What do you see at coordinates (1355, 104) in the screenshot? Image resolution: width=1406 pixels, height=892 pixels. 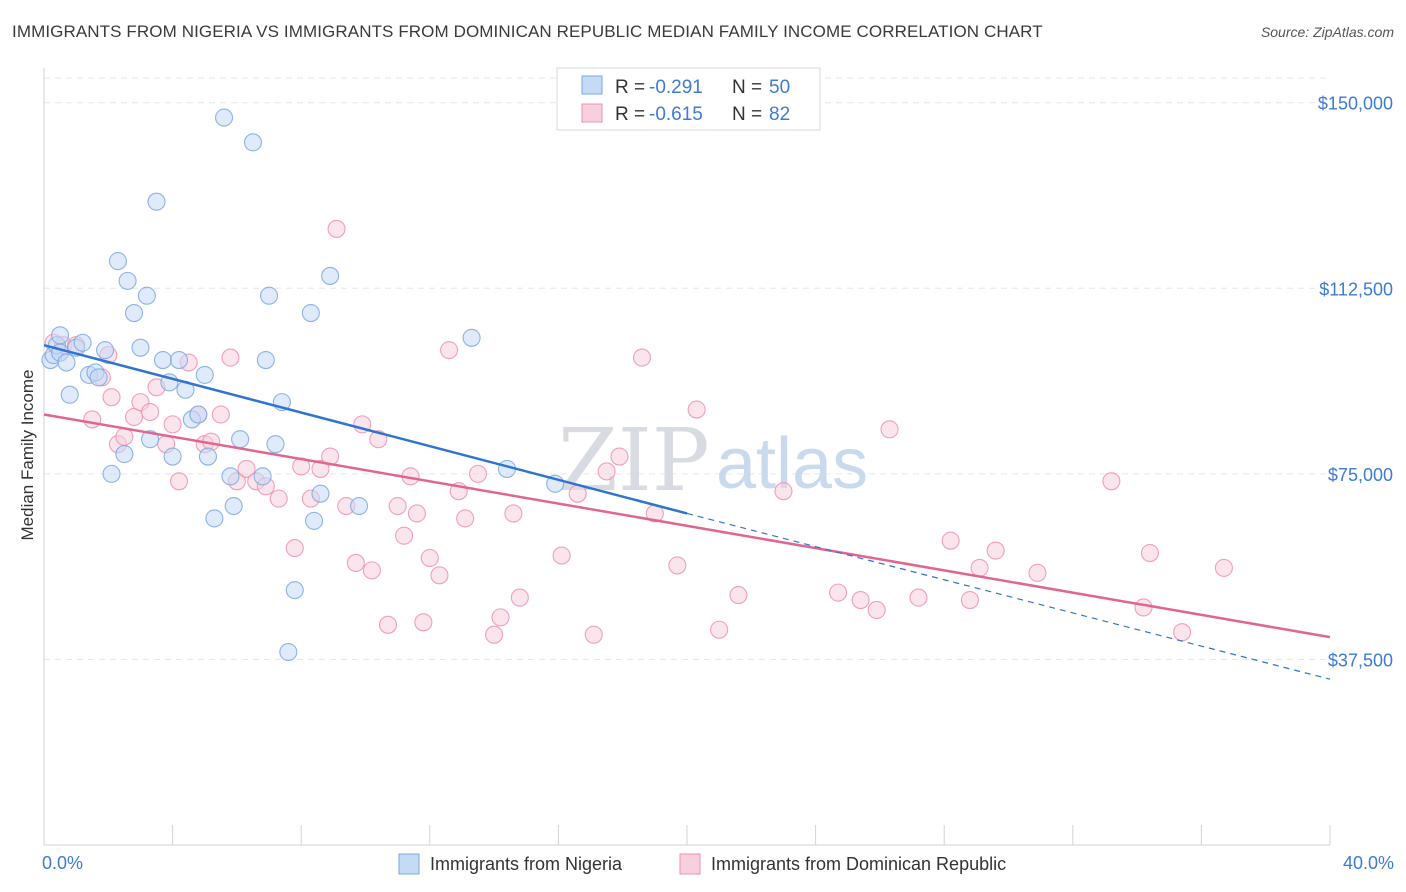 I see `y-tick-label: $150,000` at bounding box center [1355, 104].